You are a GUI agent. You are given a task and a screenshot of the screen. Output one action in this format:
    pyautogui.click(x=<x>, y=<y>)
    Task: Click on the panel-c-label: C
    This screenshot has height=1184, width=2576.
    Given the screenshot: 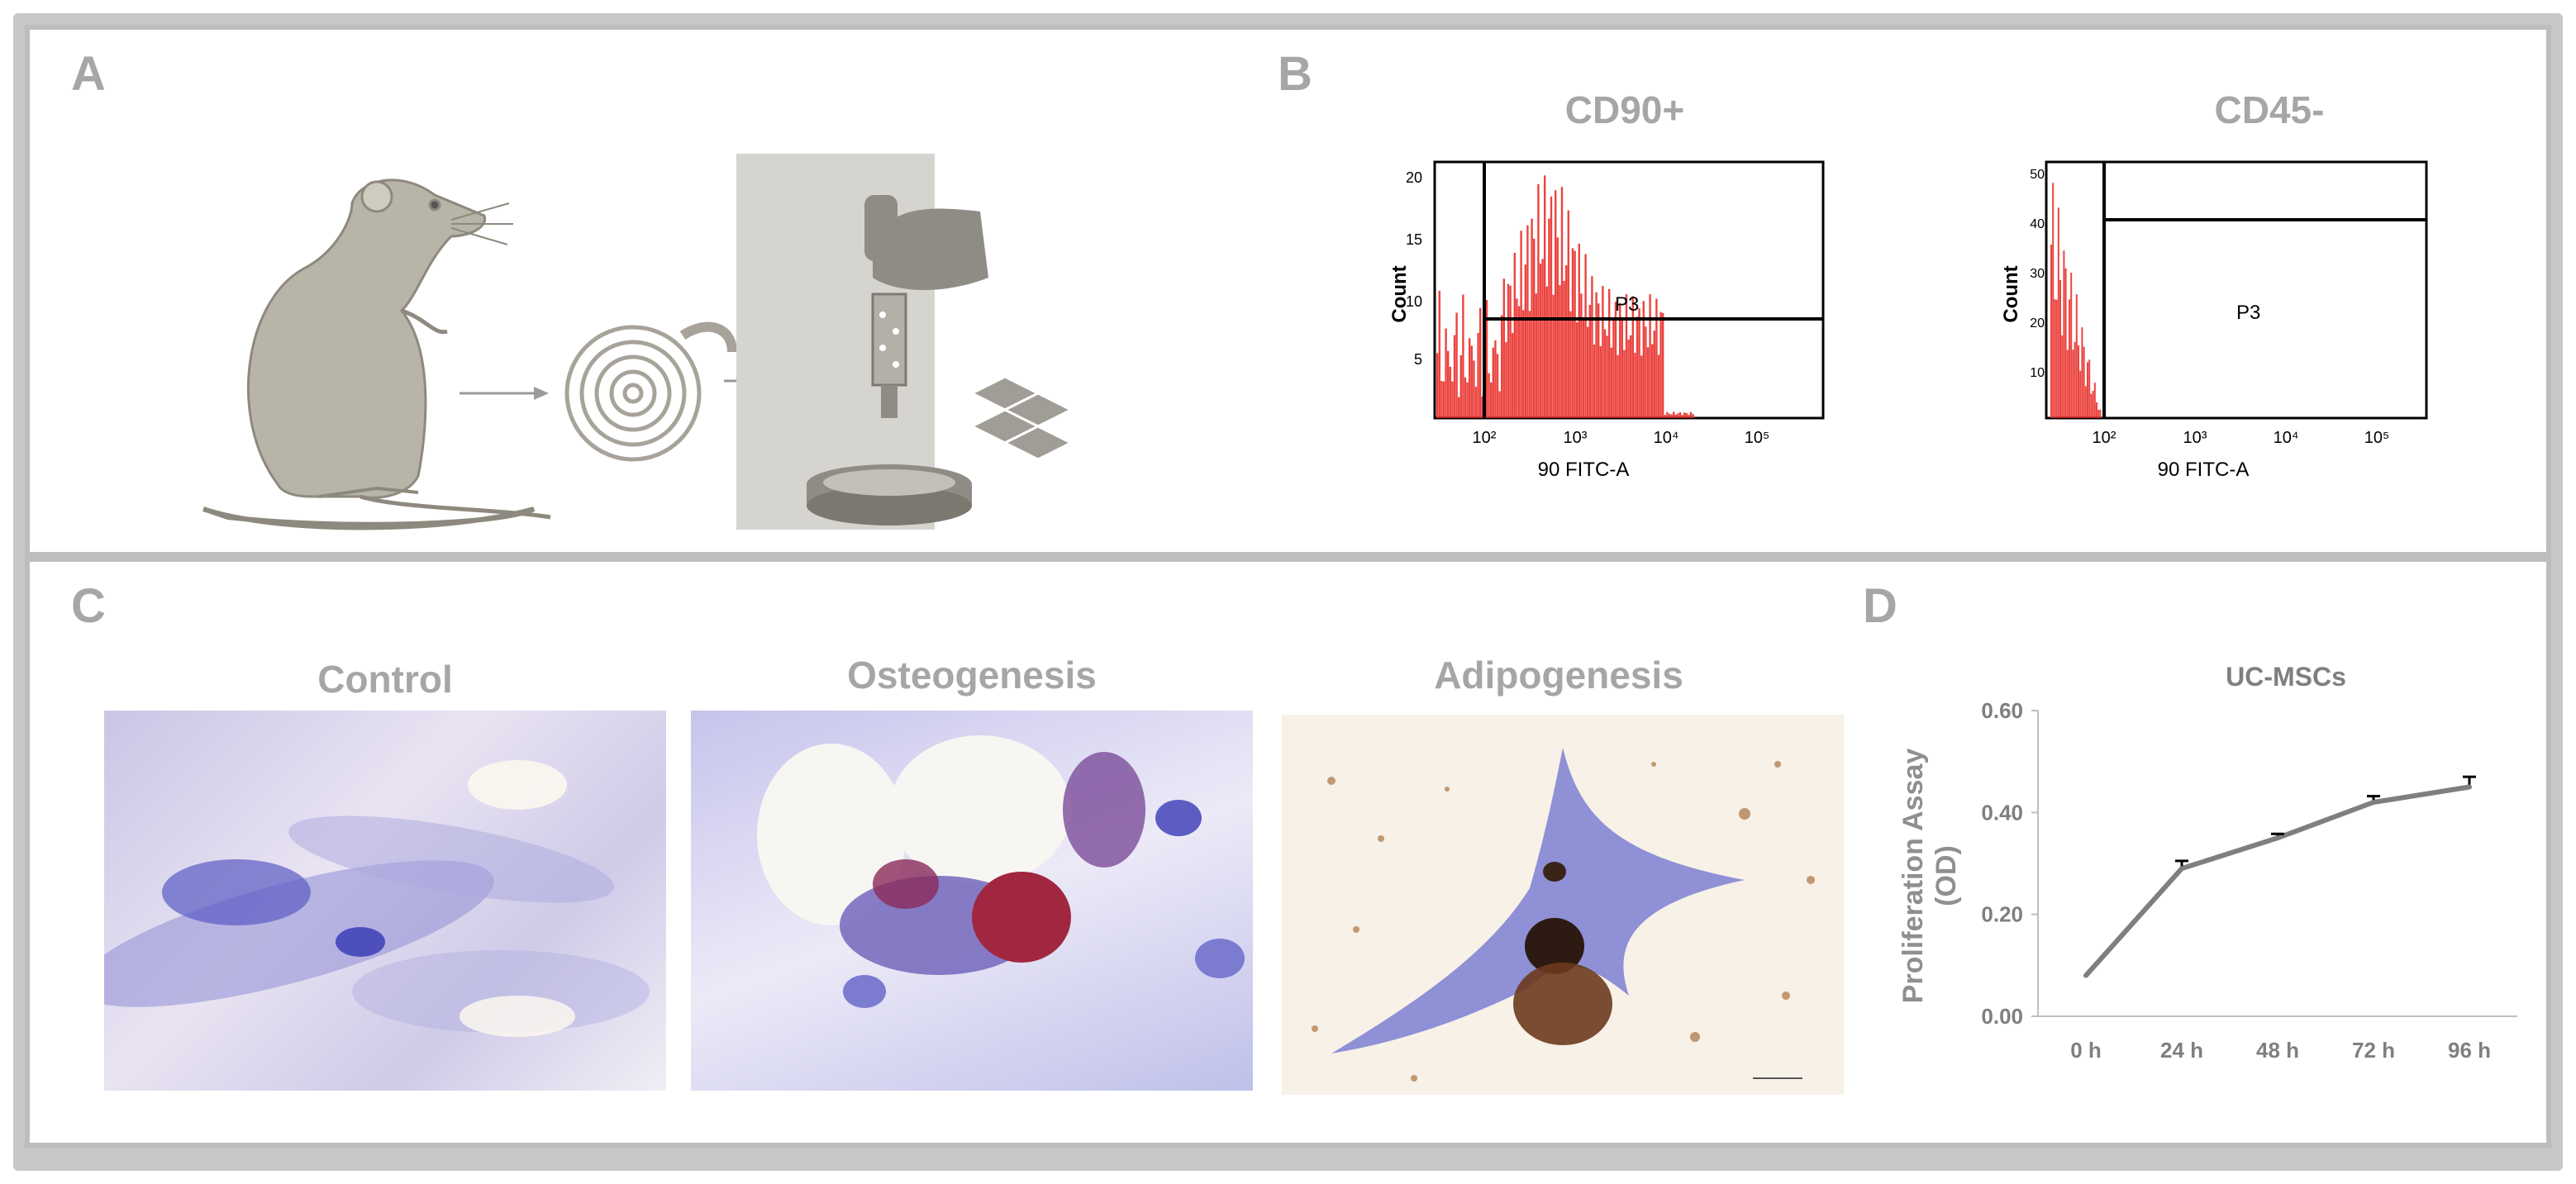 What is the action you would take?
    pyautogui.click(x=89, y=606)
    